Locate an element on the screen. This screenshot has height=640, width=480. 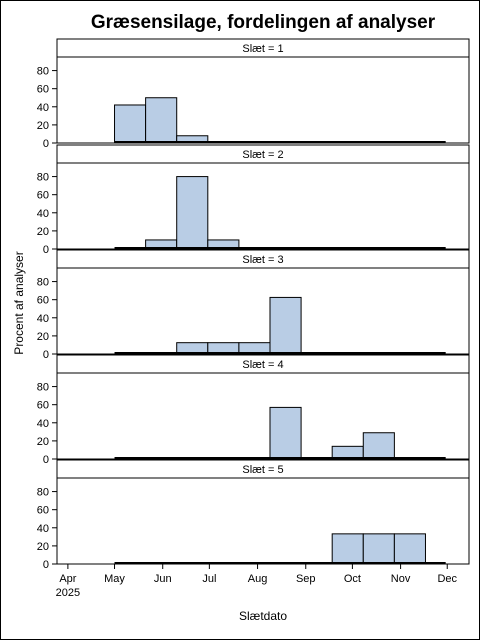
x-tick-label: Oct is located at coordinates (352, 579).